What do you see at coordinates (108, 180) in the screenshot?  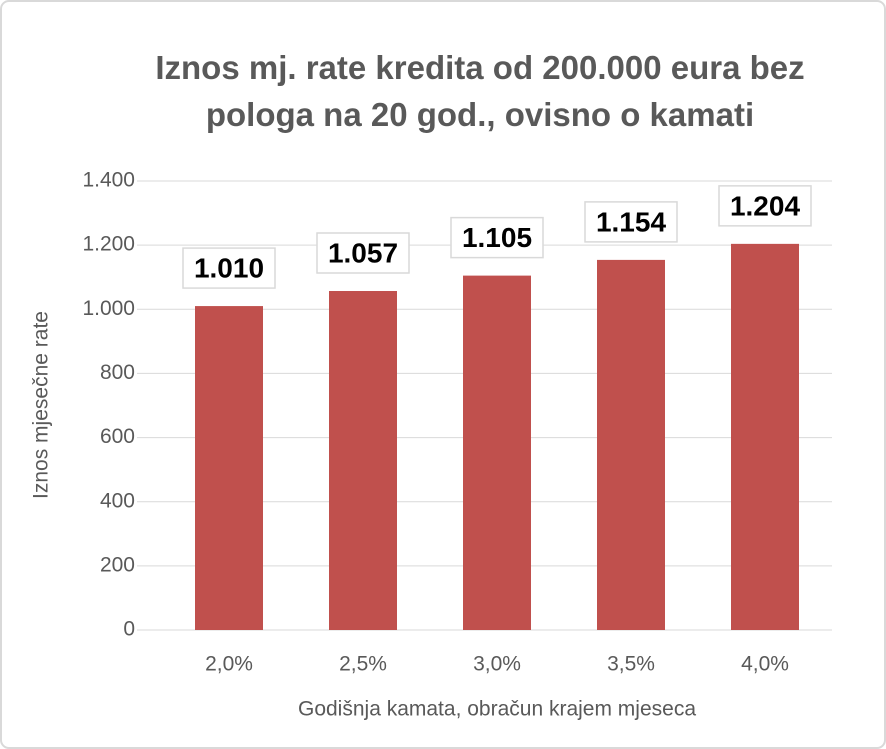 I see `y-tick-label: 1.400` at bounding box center [108, 180].